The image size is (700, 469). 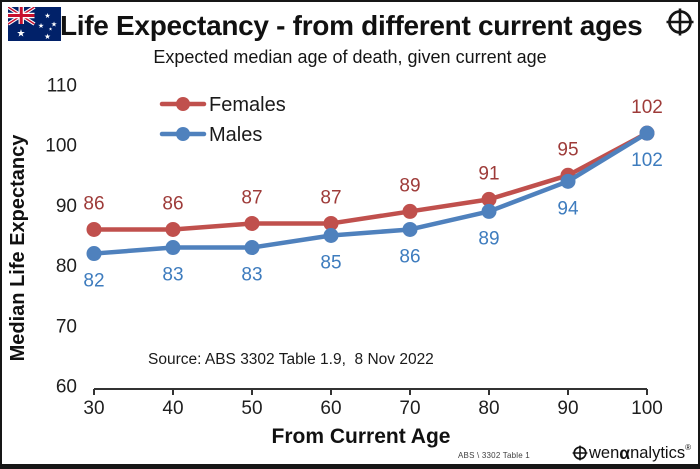 I want to click on footer-table-ref: ABS \ 3302 Table 1, so click(x=494, y=455).